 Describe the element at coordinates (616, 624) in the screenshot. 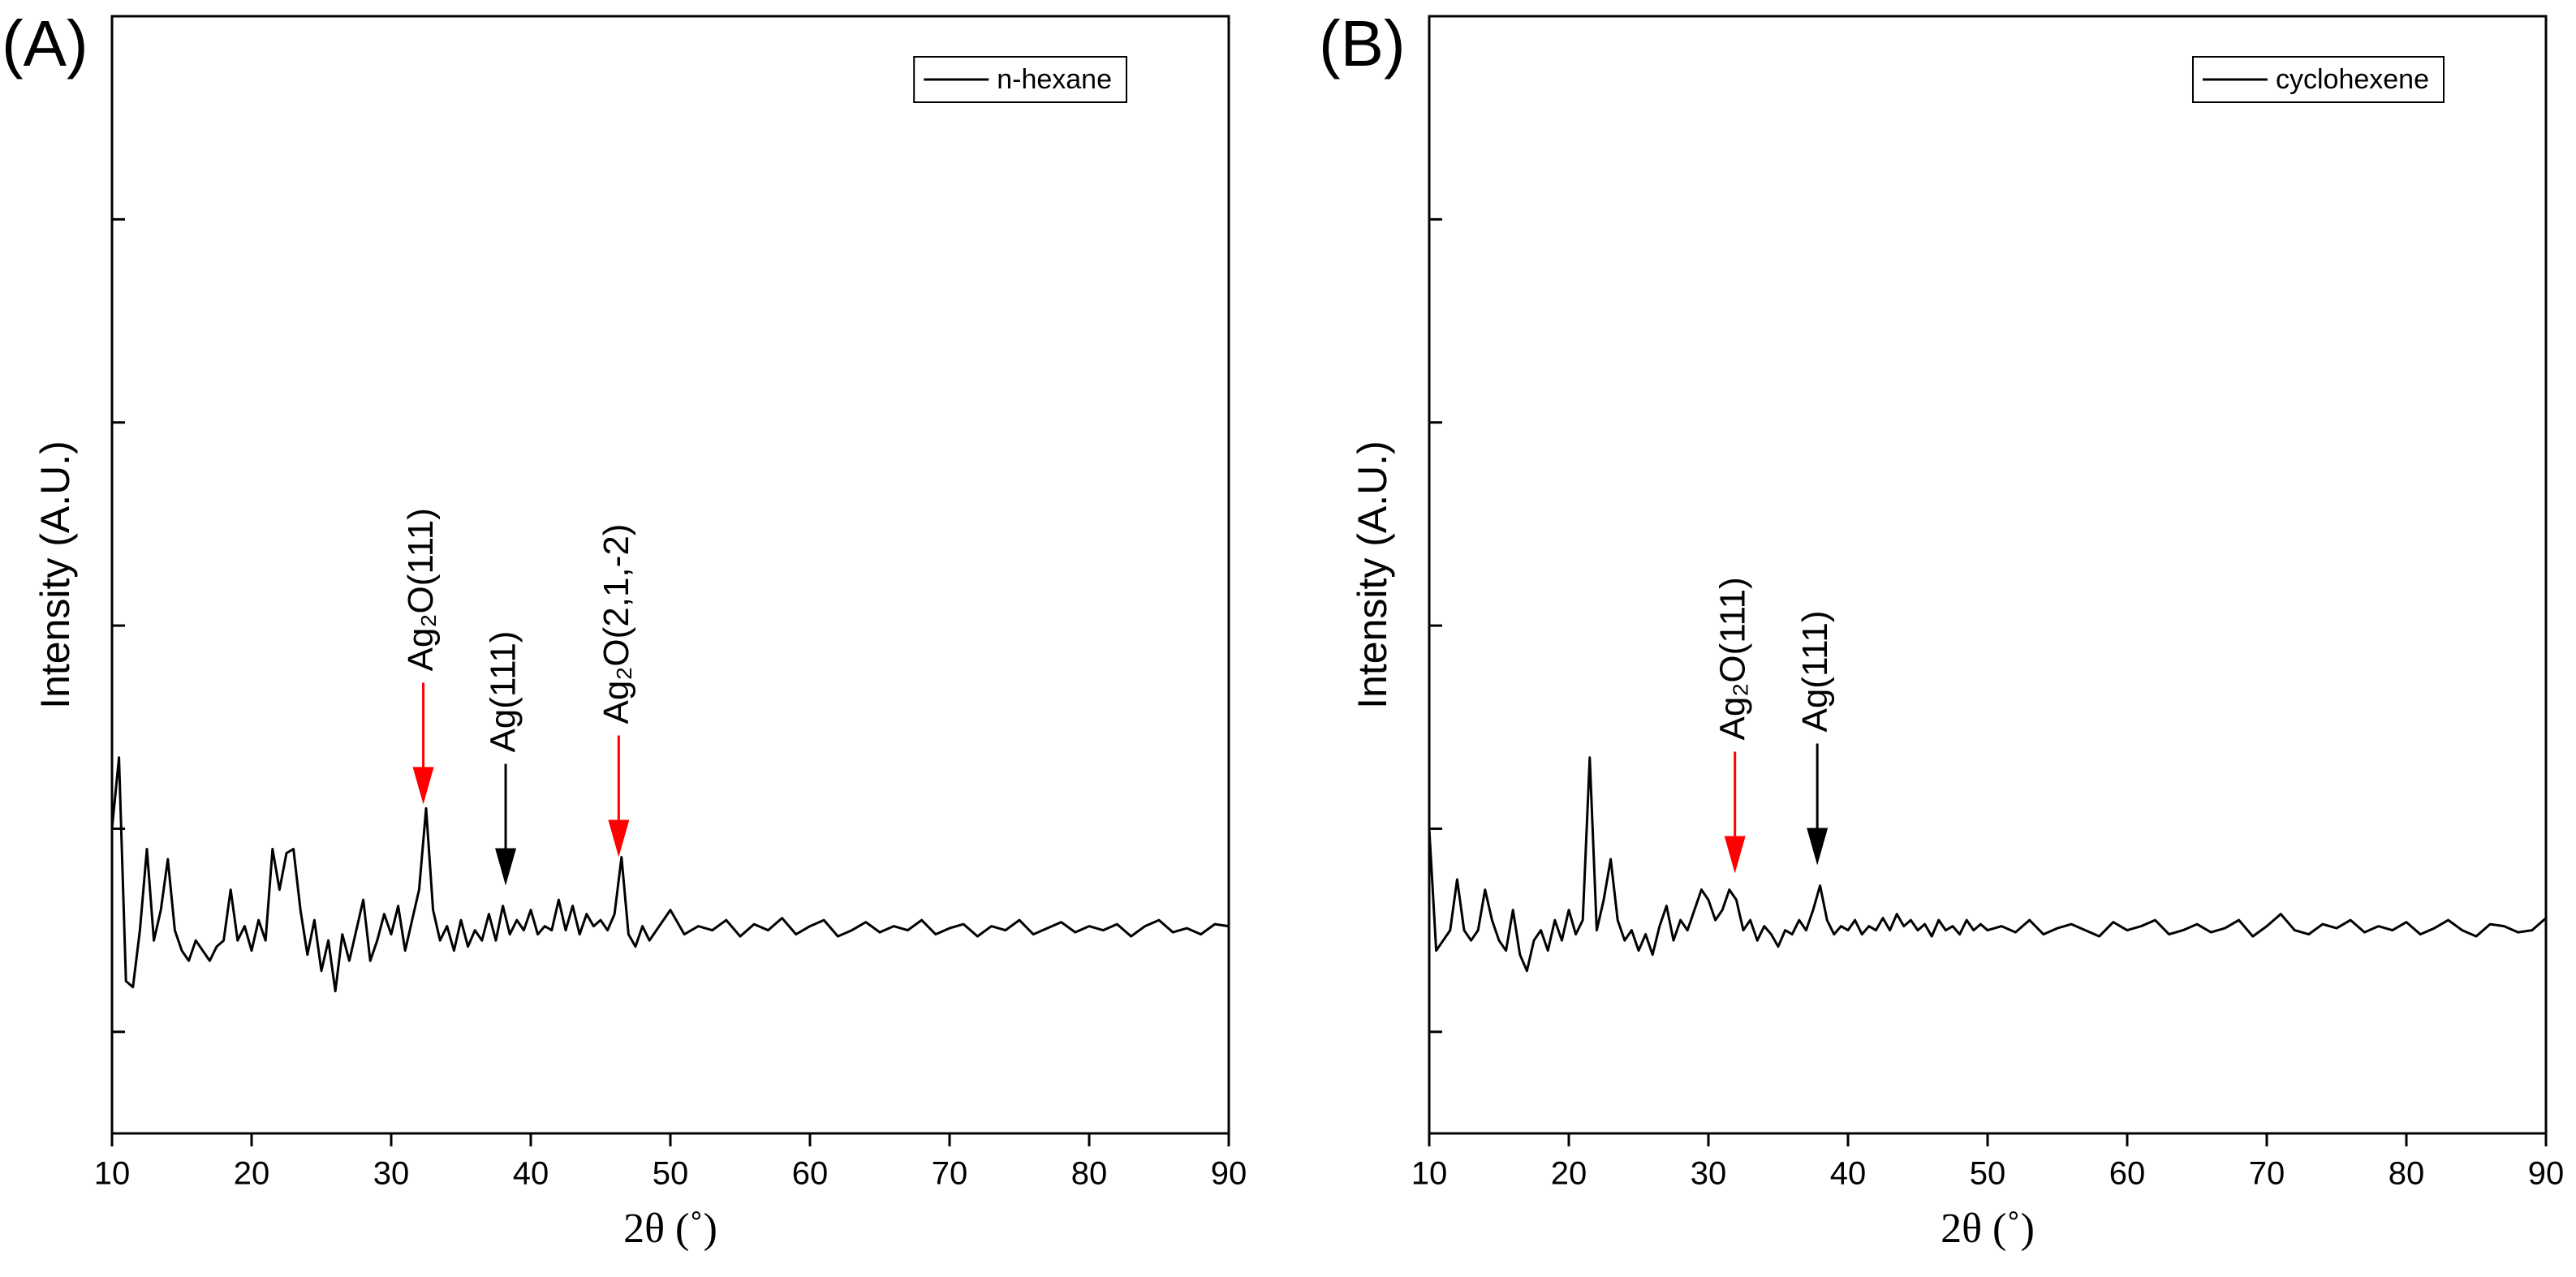

I see `annotation: Ag₂O(2,1,-2)` at that location.